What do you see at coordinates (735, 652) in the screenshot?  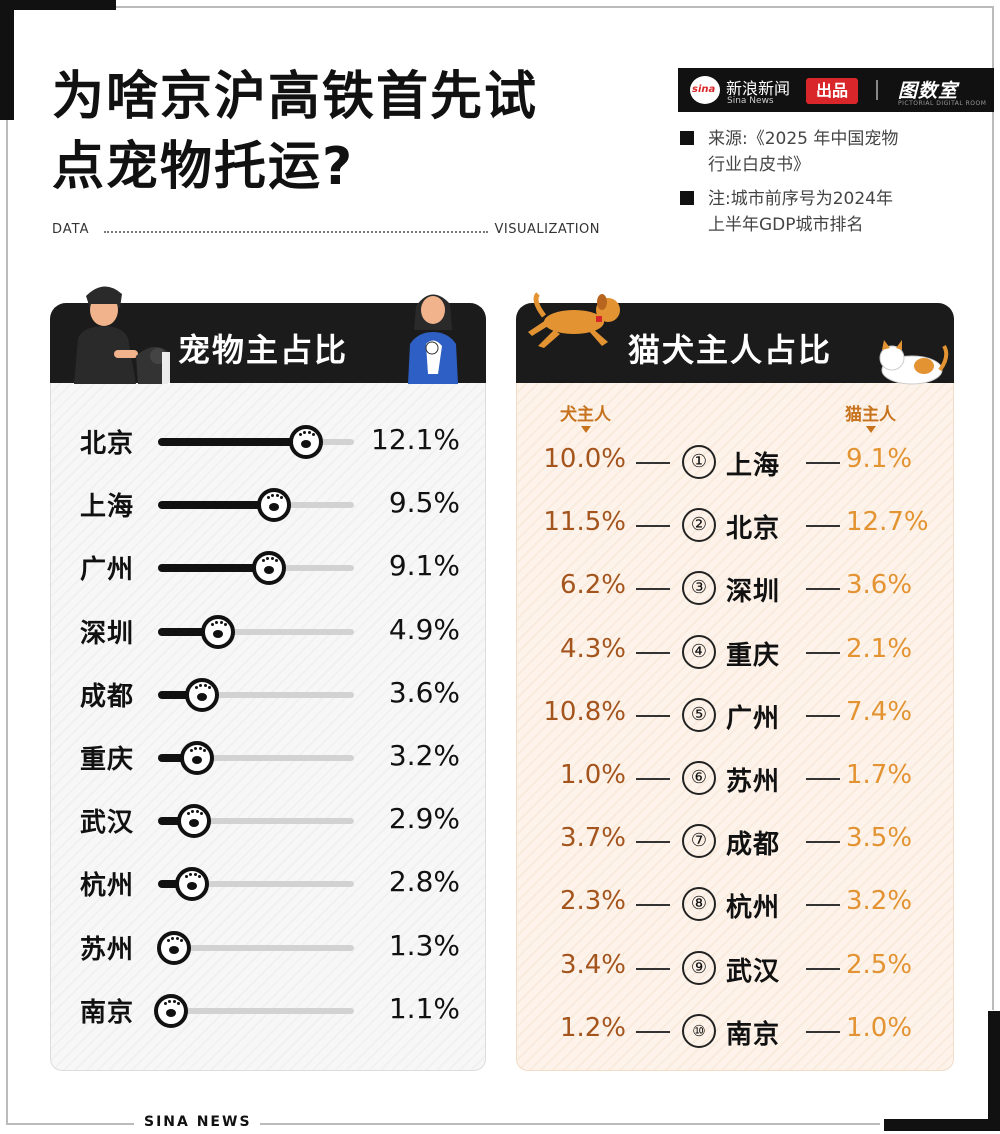 I see `table-row: 4.3% ④ 重庆 2.1%` at bounding box center [735, 652].